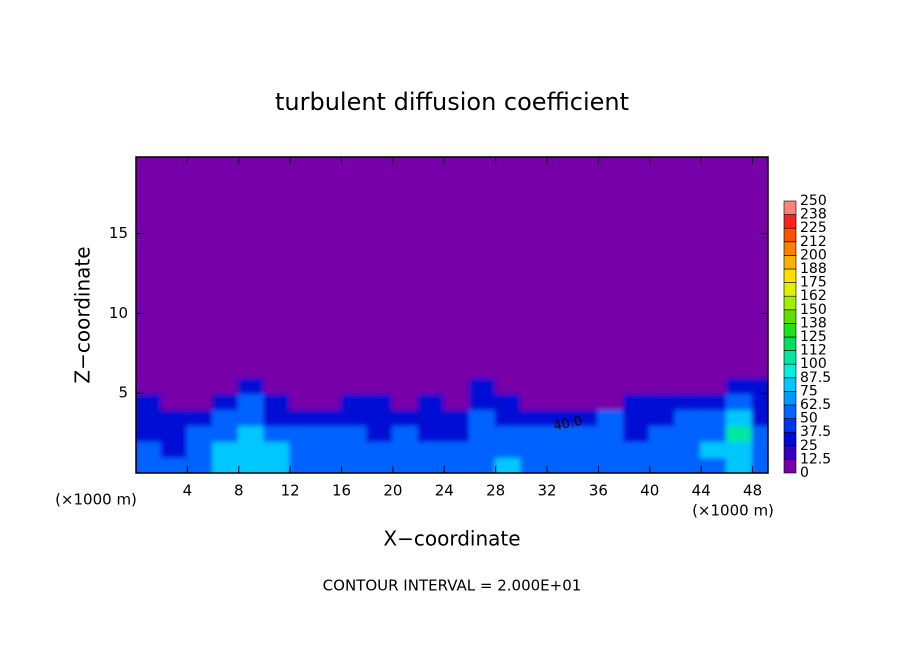 This screenshot has width=904, height=654. Describe the element at coordinates (752, 491) in the screenshot. I see `x-tick-label: 48` at that location.